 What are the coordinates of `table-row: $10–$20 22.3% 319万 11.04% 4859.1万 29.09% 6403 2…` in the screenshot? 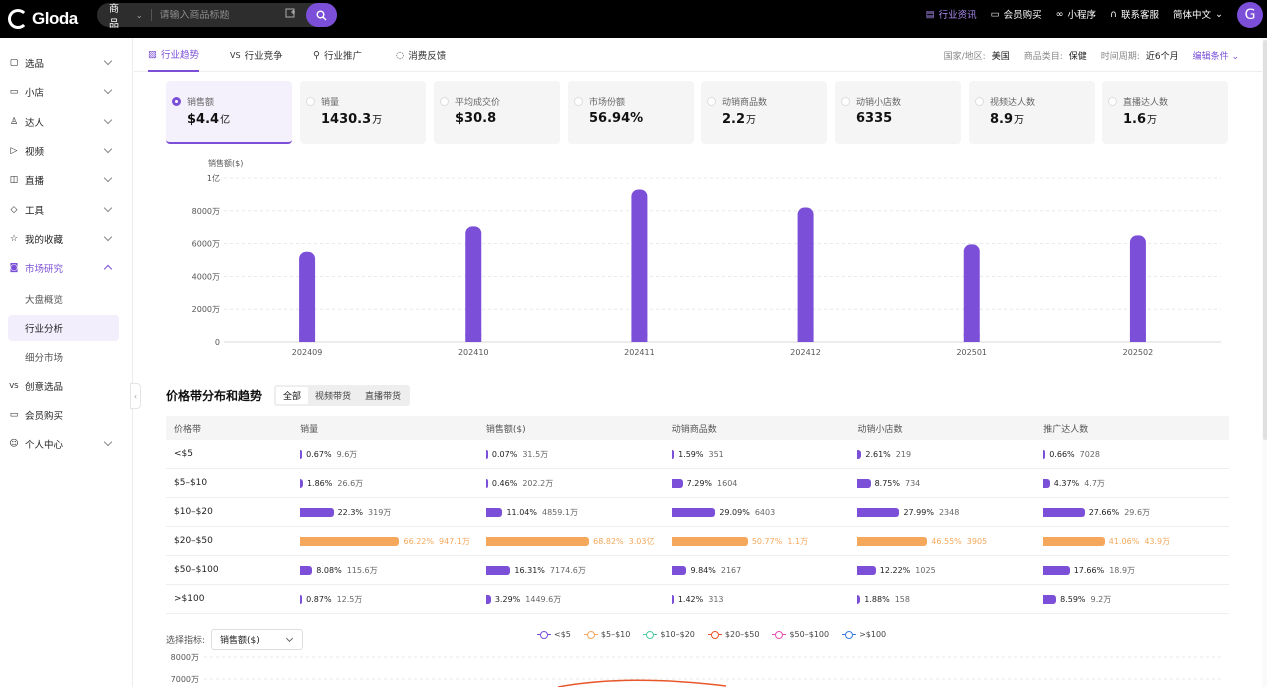 It's located at (697, 512).